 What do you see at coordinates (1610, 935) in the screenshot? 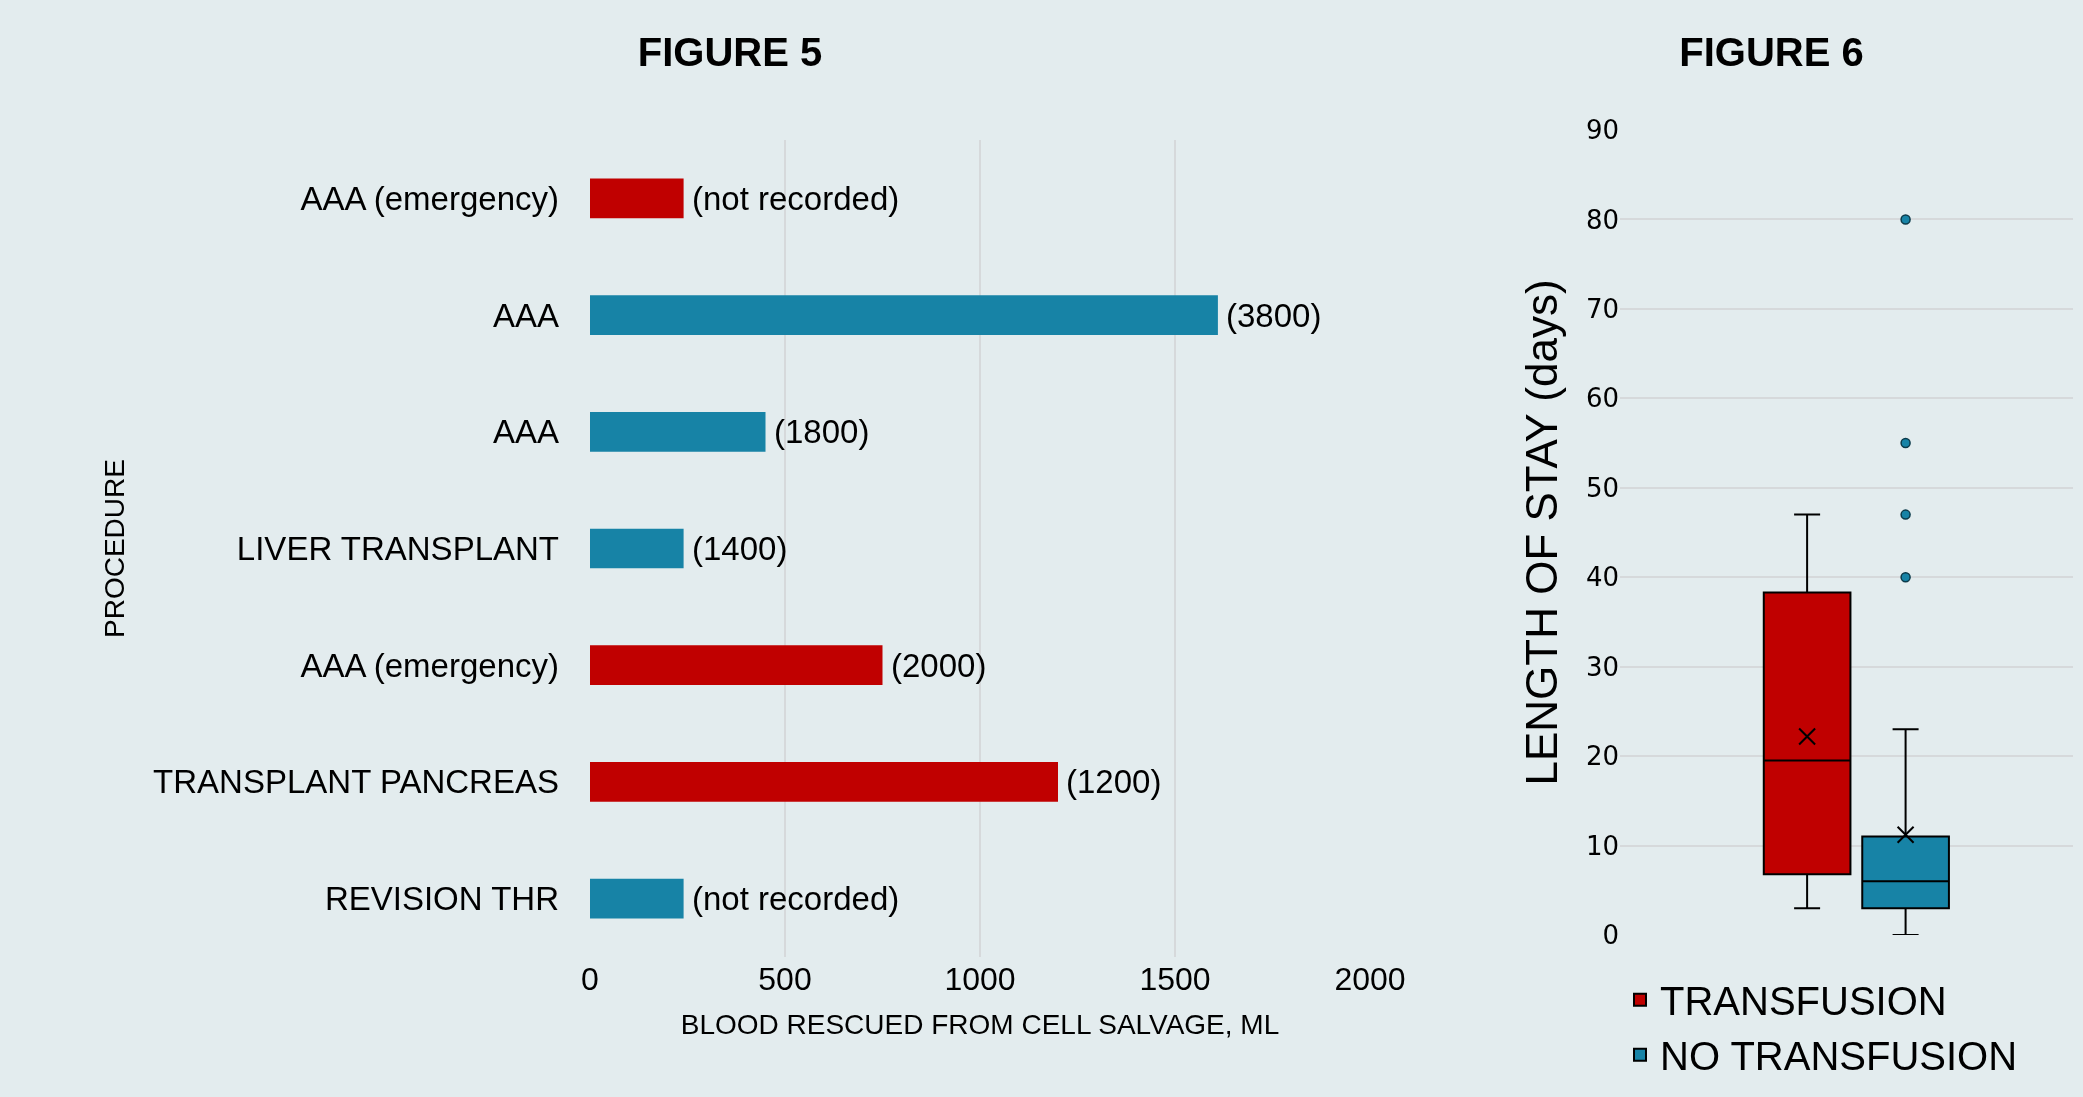
I see `y-tick-label: 0` at bounding box center [1610, 935].